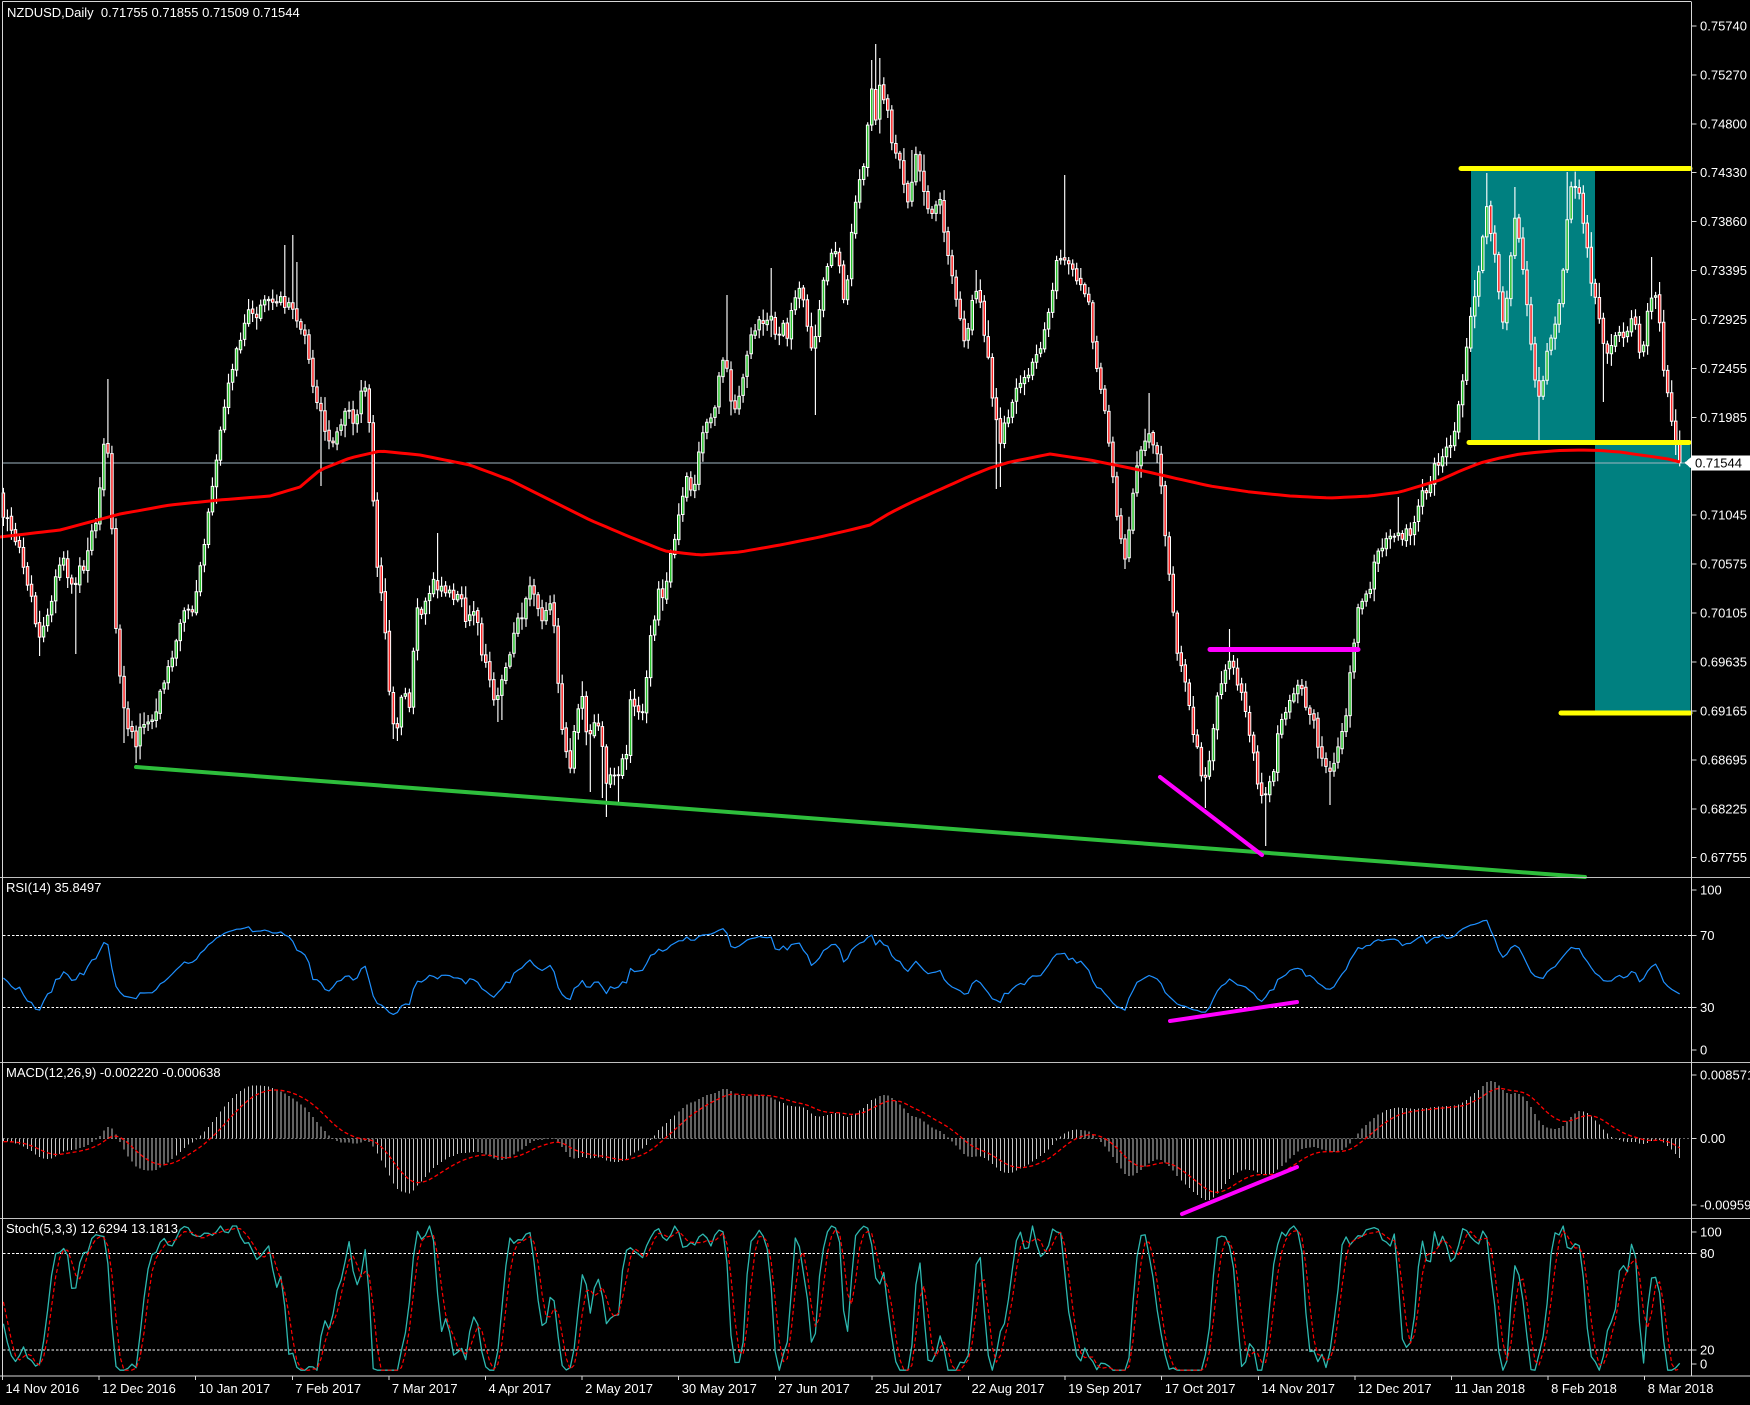 The image size is (1750, 1405). What do you see at coordinates (1723, 74) in the screenshot?
I see `svg-text: 0.75270` at bounding box center [1723, 74].